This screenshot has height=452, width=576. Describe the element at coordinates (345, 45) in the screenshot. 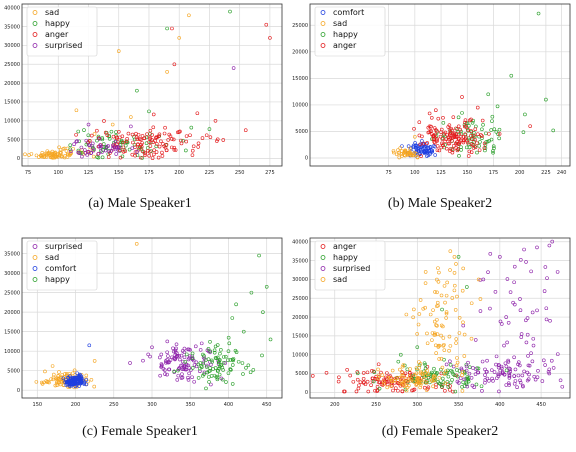

I see `legend-label: anger` at that location.